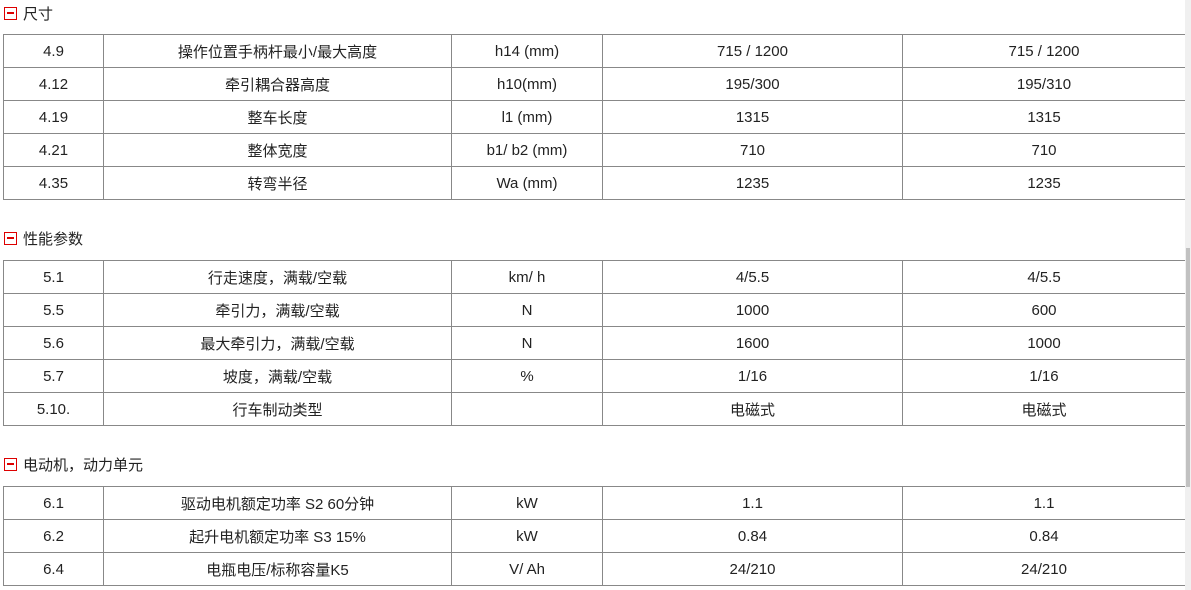 This screenshot has width=1191, height=590. Describe the element at coordinates (752, 310) in the screenshot. I see `value-model-1: 1000` at that location.